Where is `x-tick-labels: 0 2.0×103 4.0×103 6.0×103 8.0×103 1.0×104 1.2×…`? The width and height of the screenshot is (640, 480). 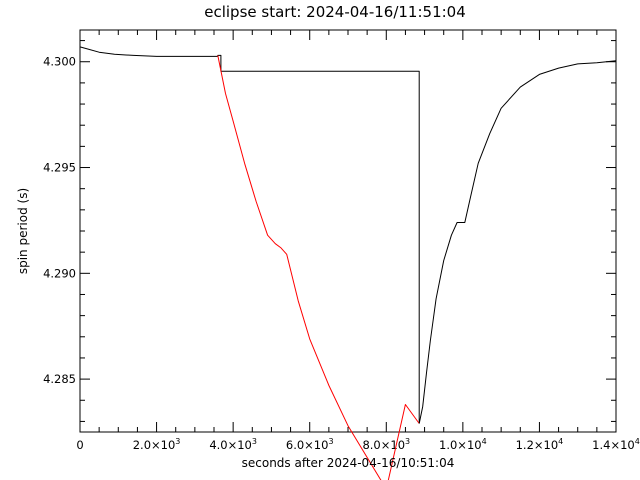
x-tick-labels: 0 2.0×103 4.0×103 6.0×103 8.0×103 1.0×104 1.2×… is located at coordinates (357, 444).